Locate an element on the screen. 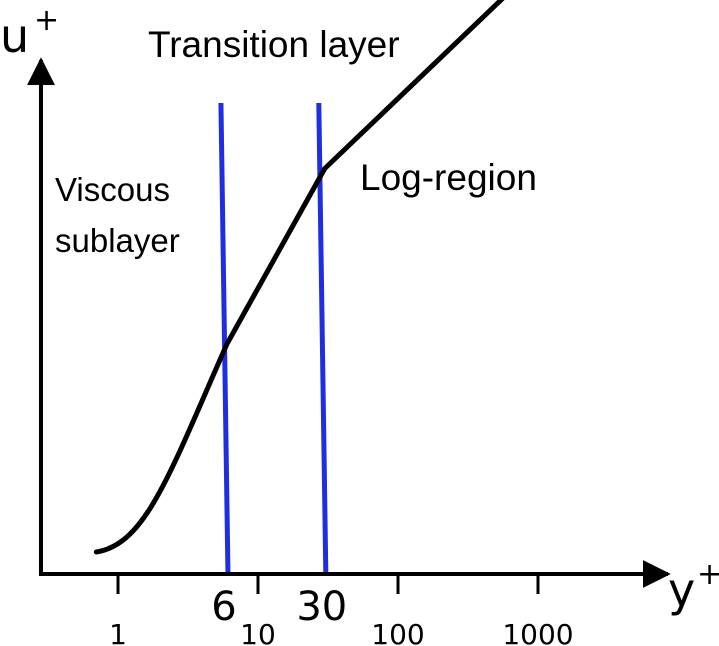 This screenshot has height=646, width=719. x-tick-label-100: 100 is located at coordinates (397, 632).